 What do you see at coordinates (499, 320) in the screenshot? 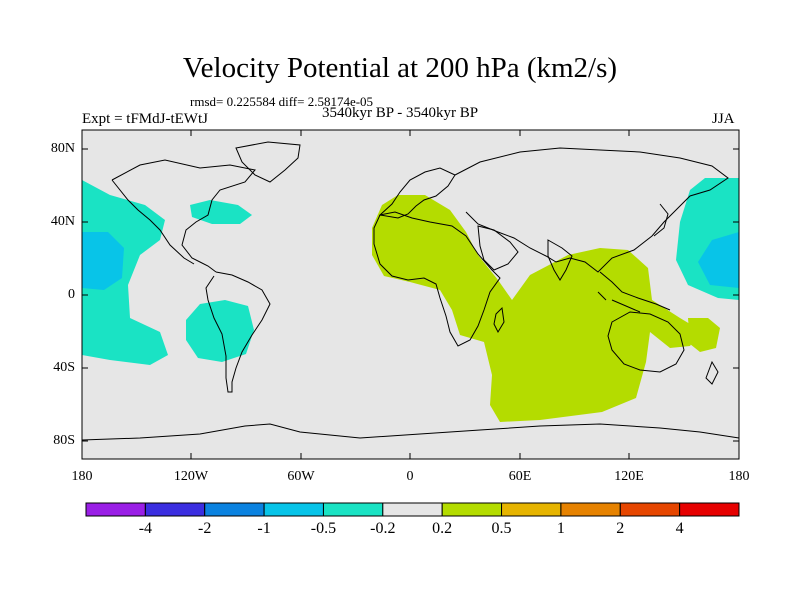
I see `coast-madagascar` at bounding box center [499, 320].